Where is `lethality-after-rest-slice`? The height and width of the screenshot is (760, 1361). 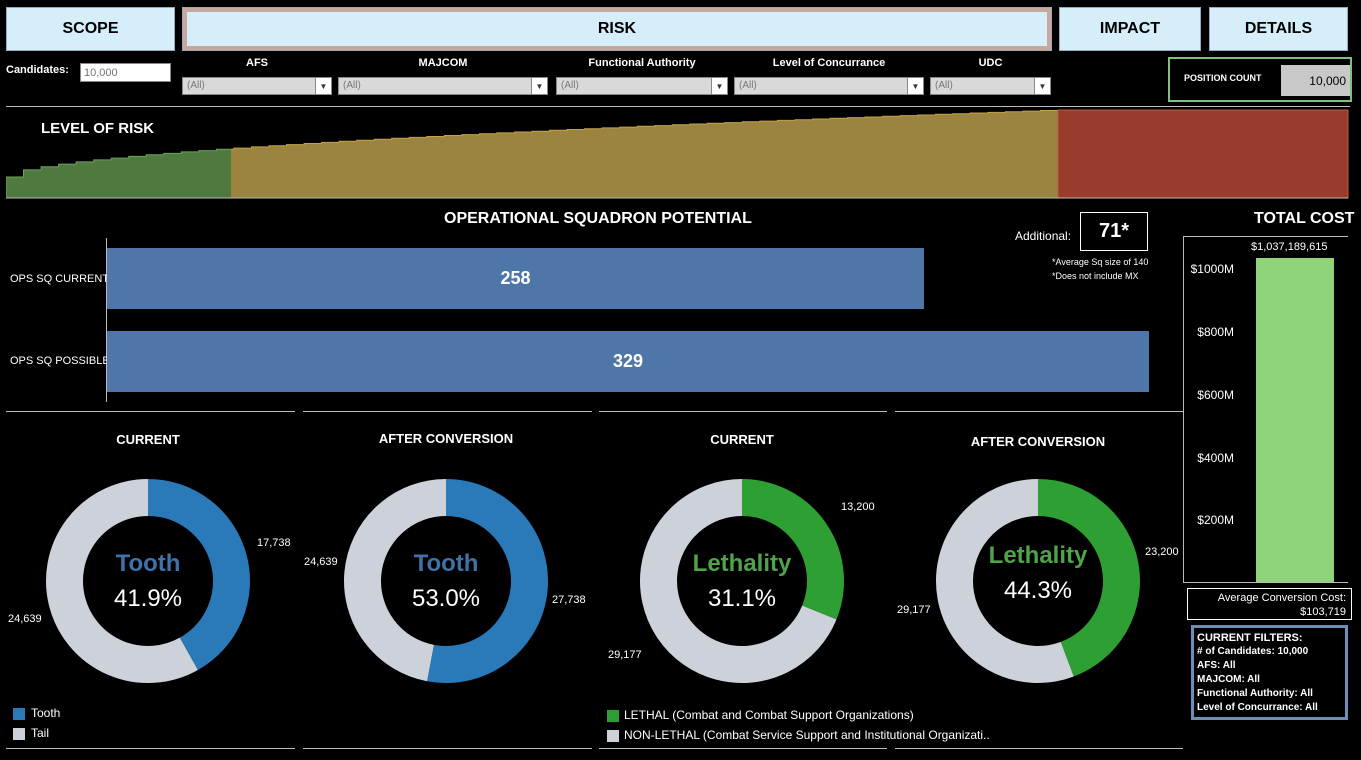
lethality-after-rest-slice is located at coordinates (1005, 581).